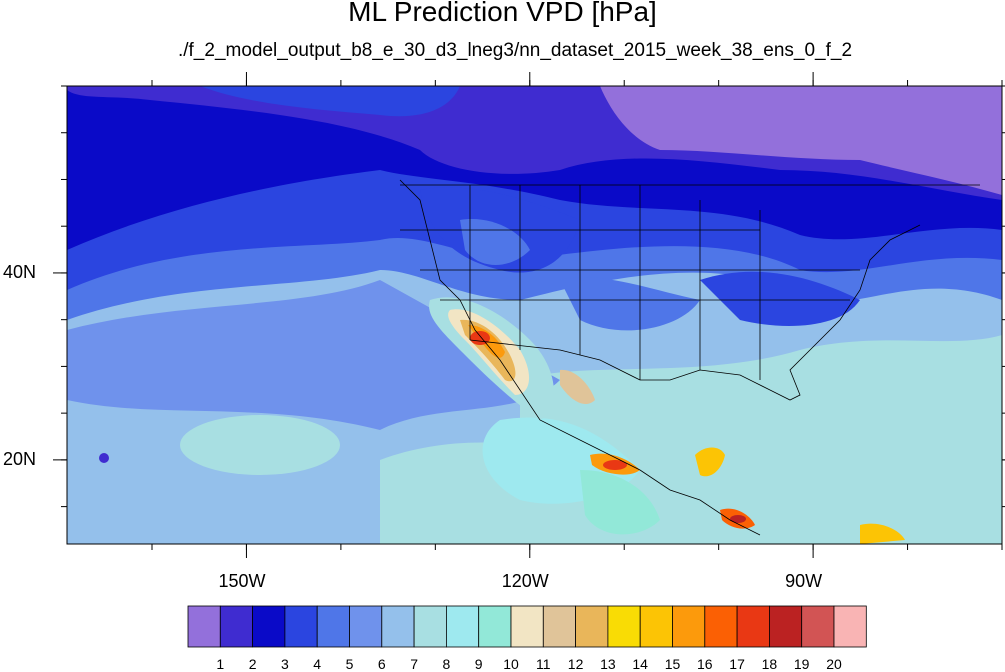 This screenshot has width=1005, height=672. I want to click on x-tick-label: 150W, so click(242, 581).